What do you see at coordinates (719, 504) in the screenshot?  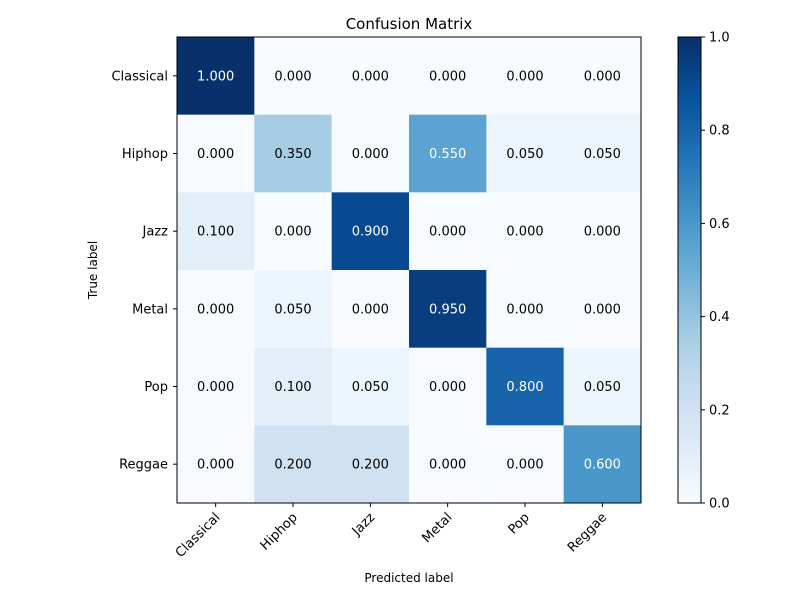 I see `colorbar-tick-label: 0.0` at bounding box center [719, 504].